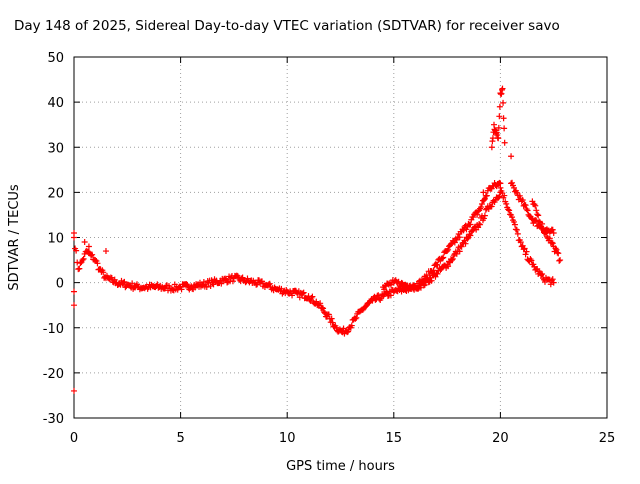 This screenshot has width=640, height=484. I want to click on y-tick-label: 30, so click(55, 148).